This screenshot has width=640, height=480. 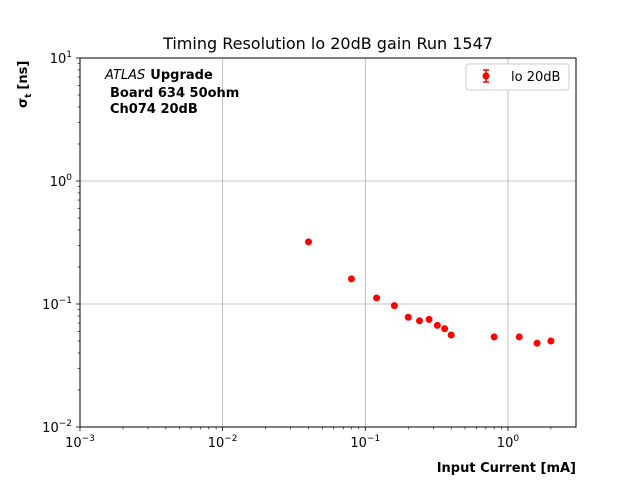 What do you see at coordinates (57, 243) in the screenshot?
I see `y-tick-labels: 10⁻² 10⁻¹ 10⁰ 10¹` at bounding box center [57, 243].